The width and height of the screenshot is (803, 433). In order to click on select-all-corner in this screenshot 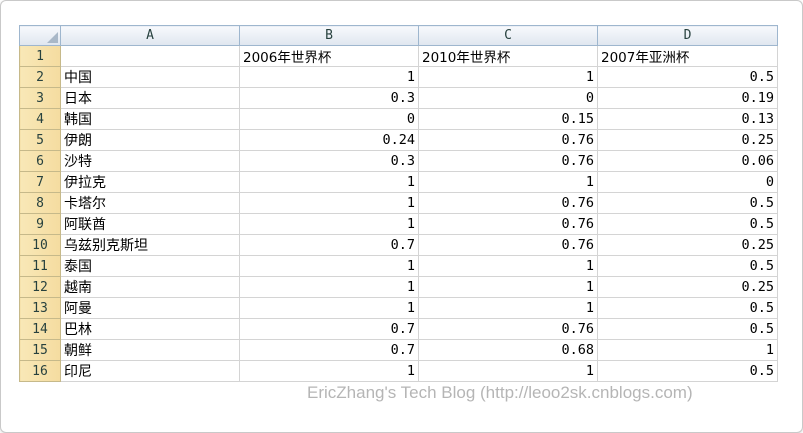, I will do `click(40, 35)`.